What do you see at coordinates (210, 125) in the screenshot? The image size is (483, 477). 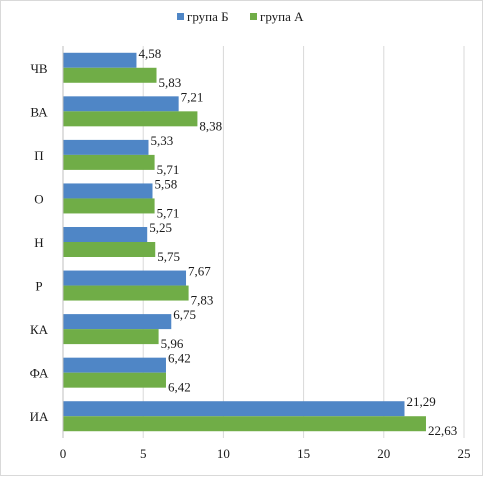 I see `data-label: 8,38` at bounding box center [210, 125].